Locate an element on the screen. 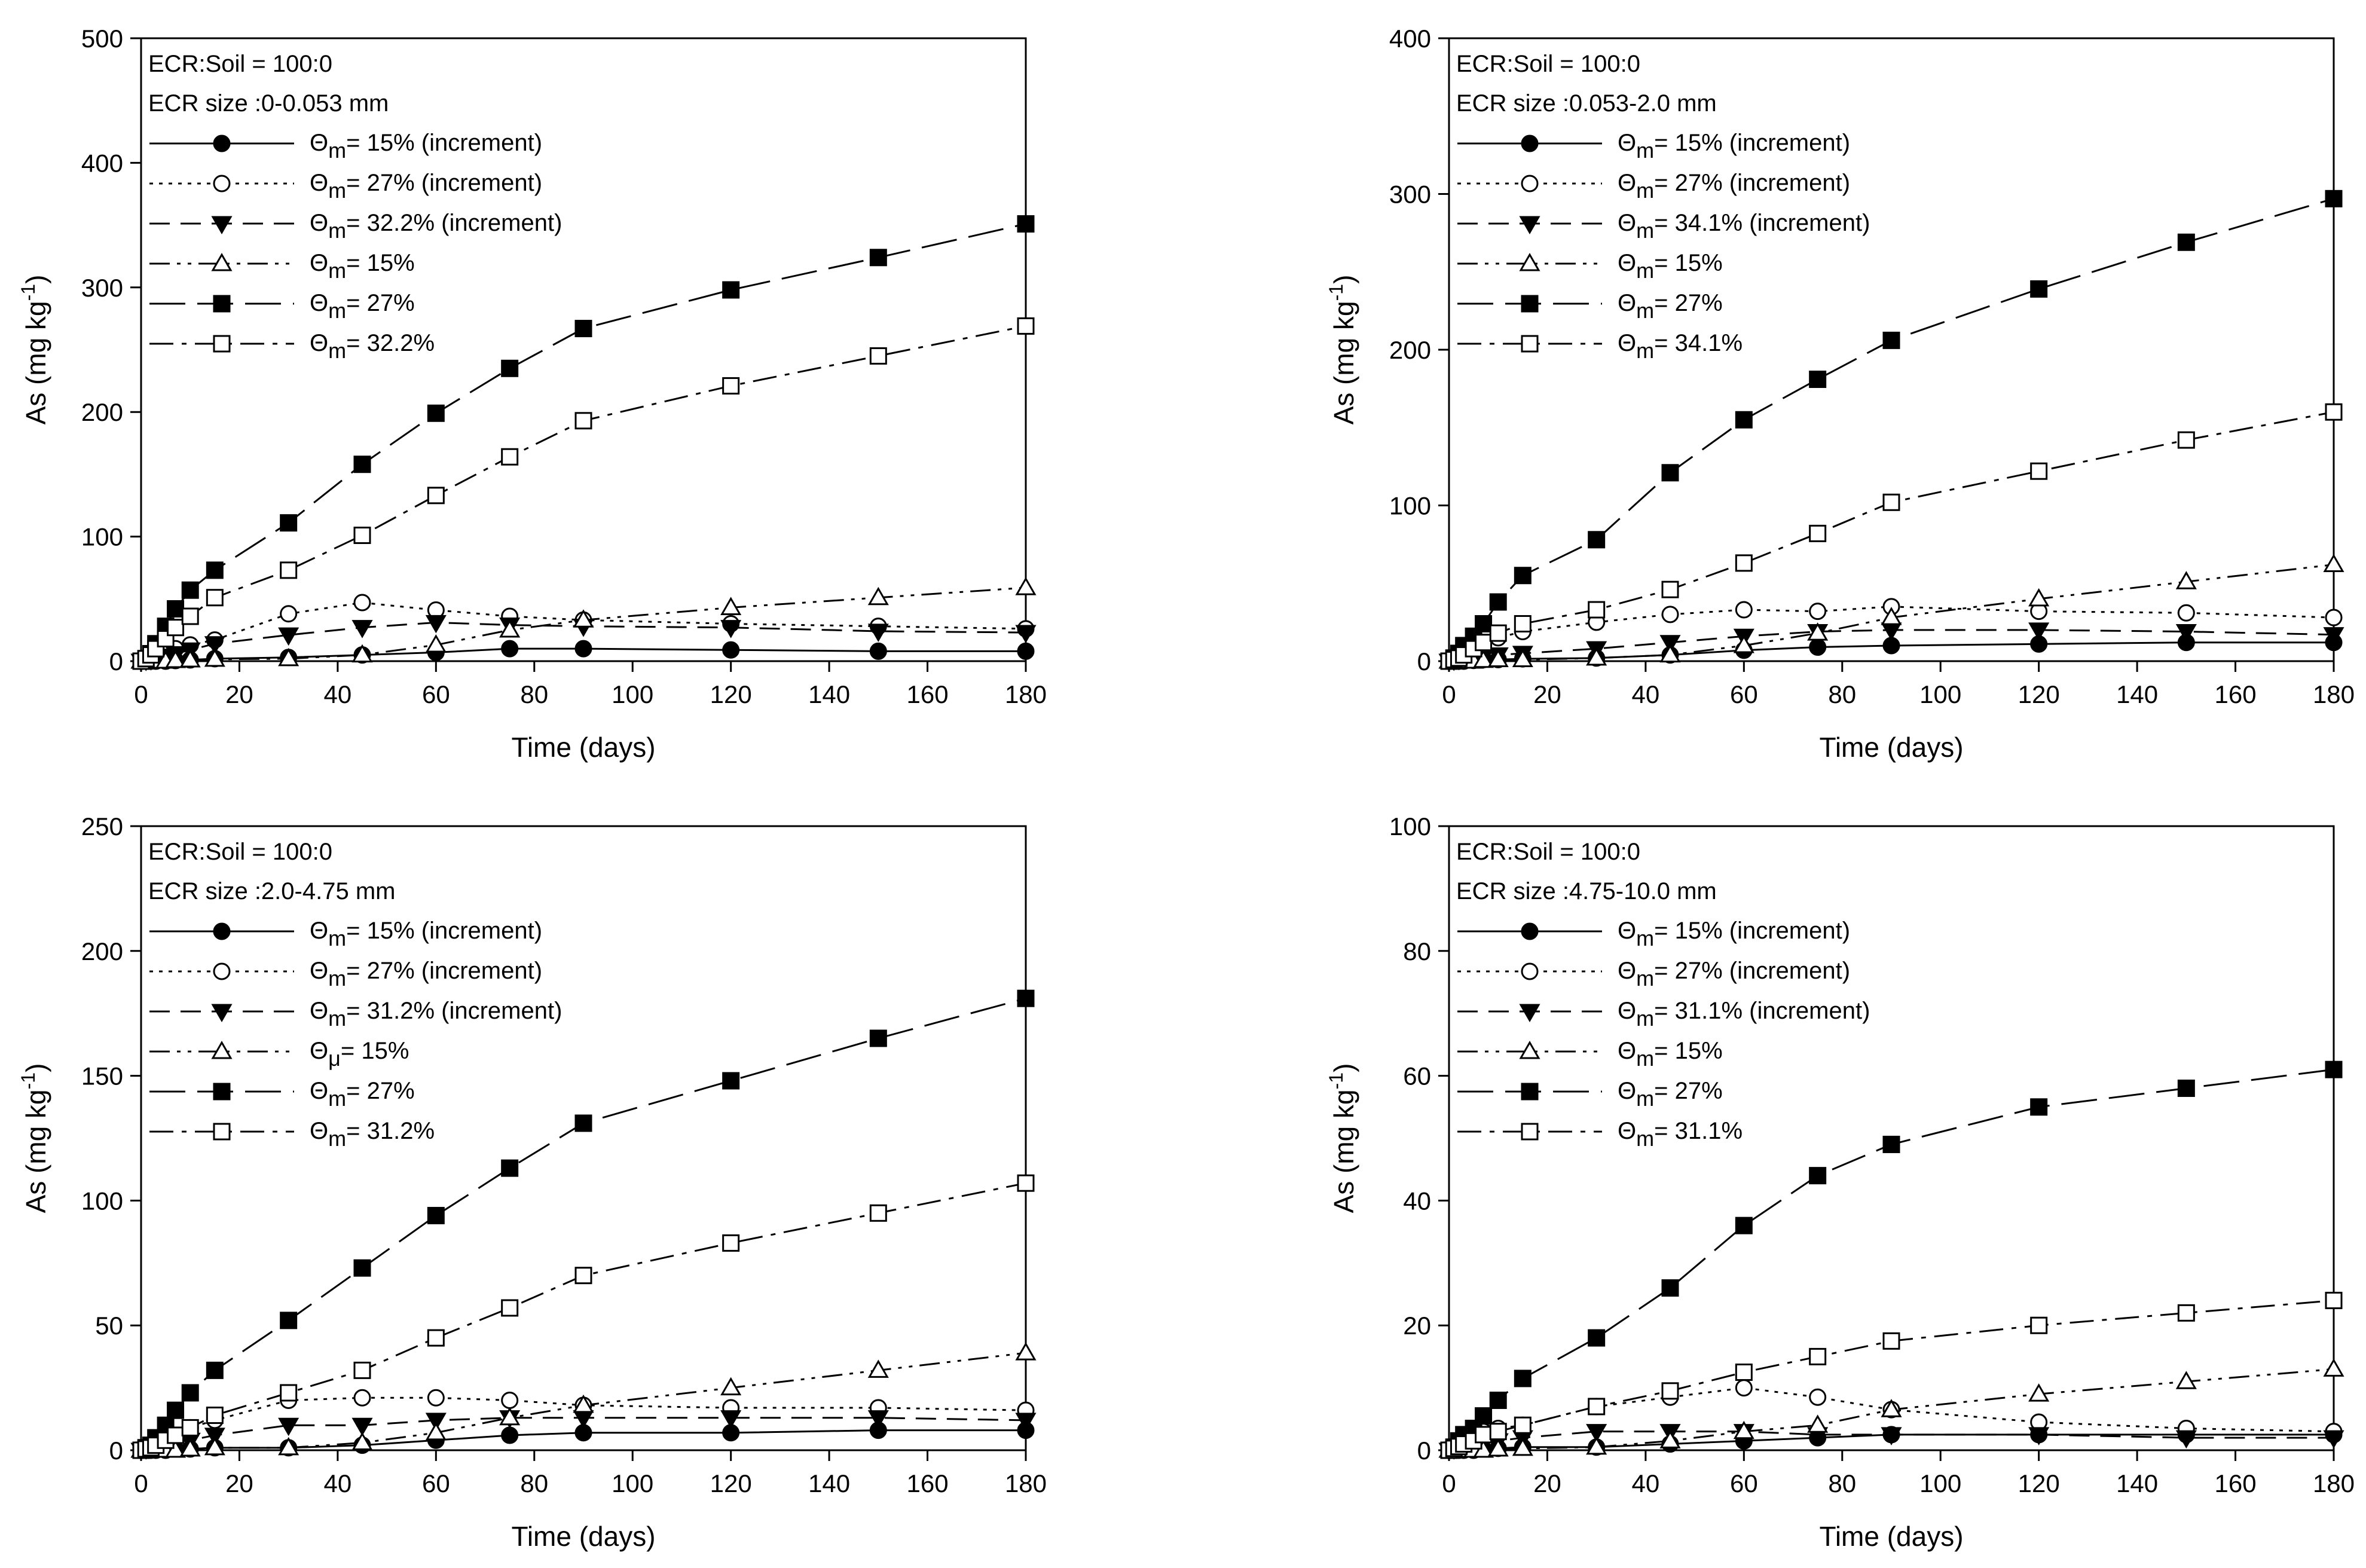 The width and height of the screenshot is (2366, 1568). legend-entry-5: Θm= 27% is located at coordinates (1590, 306).